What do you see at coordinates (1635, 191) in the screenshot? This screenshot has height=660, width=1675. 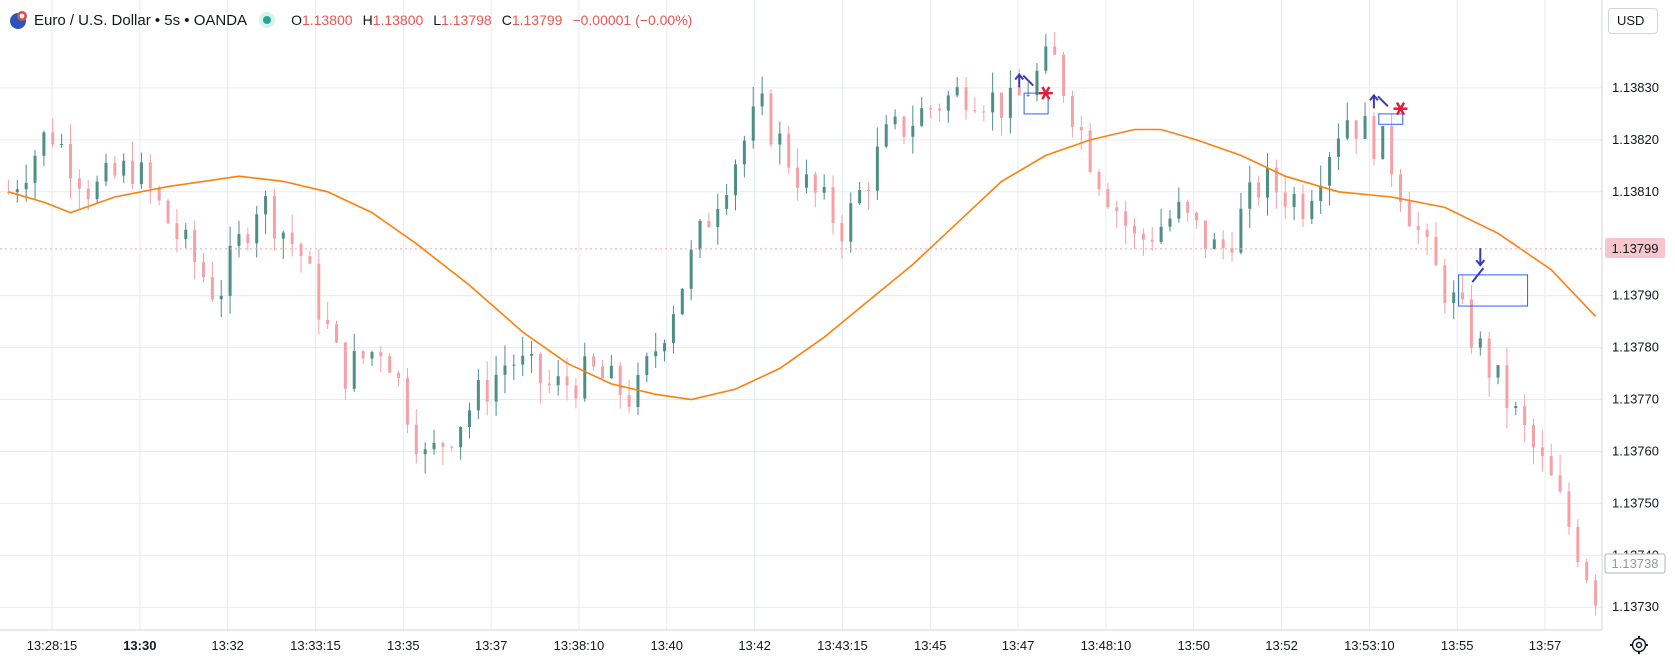 I see `price-tick-label: 1.13810` at bounding box center [1635, 191].